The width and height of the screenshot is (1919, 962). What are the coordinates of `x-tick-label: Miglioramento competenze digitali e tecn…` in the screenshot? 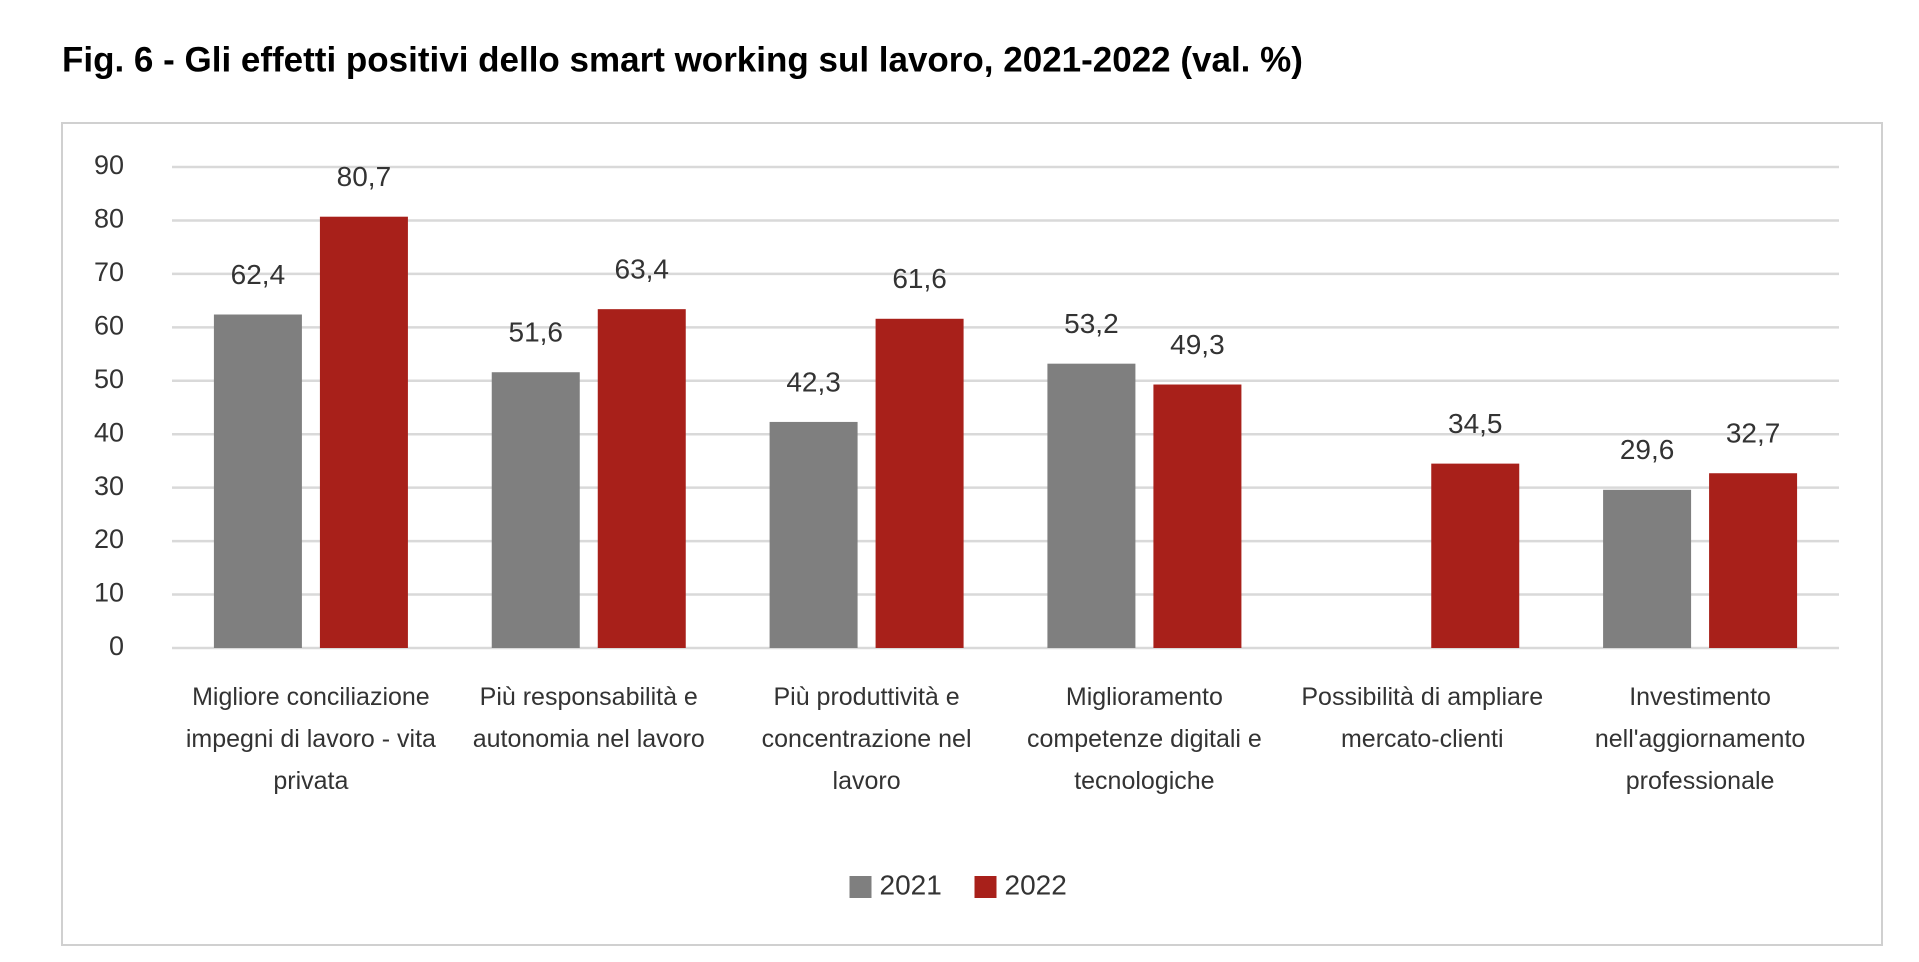 It's located at (1144, 739).